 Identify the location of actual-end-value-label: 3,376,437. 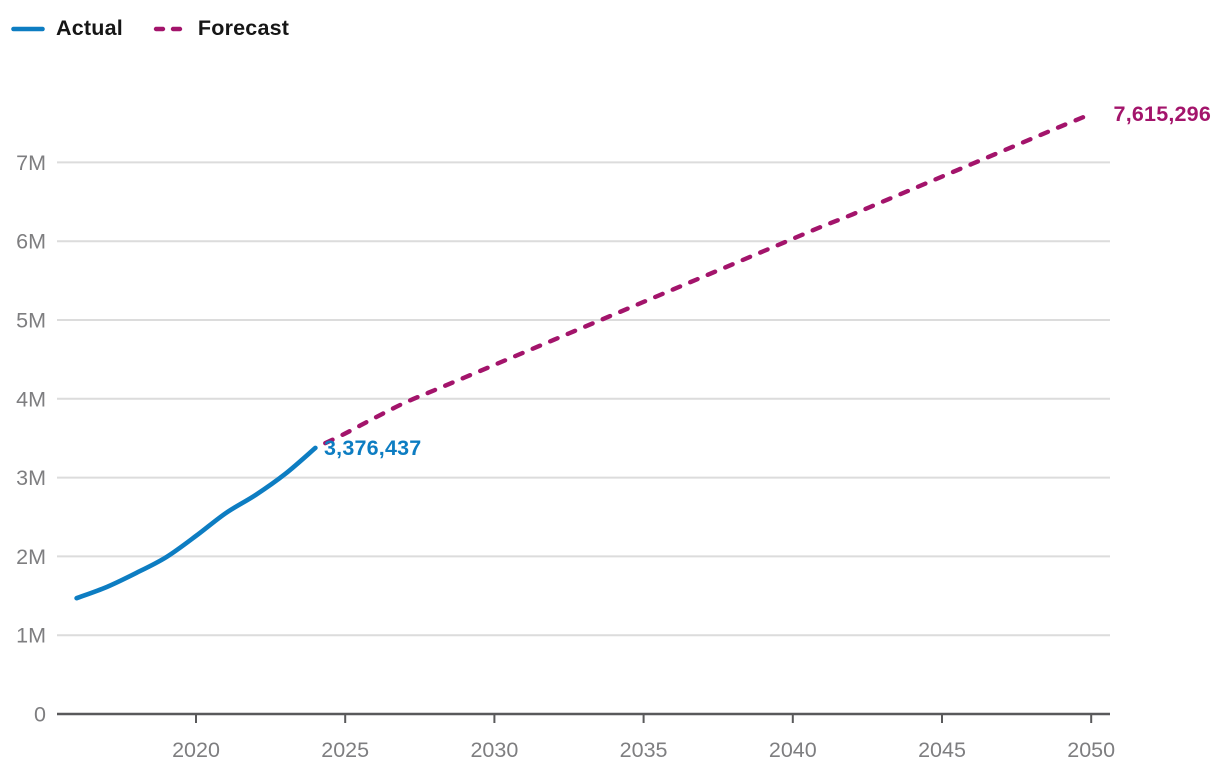
(373, 448).